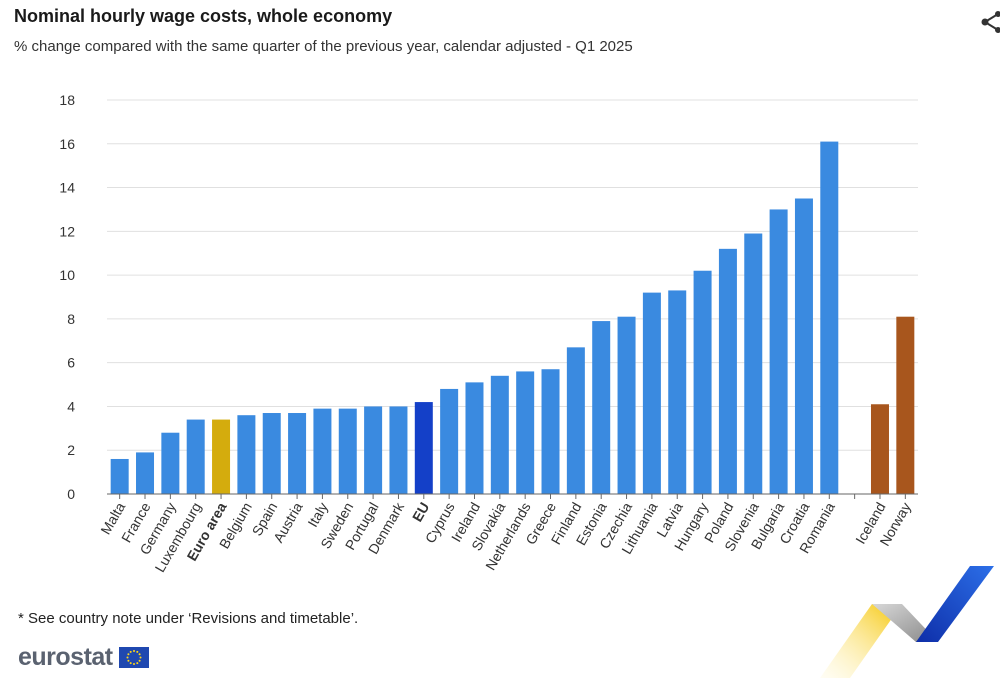  I want to click on bar-france, so click(145, 473).